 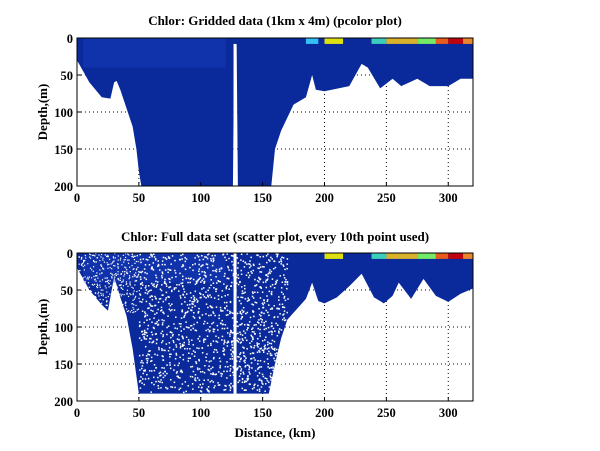 What do you see at coordinates (262, 198) in the screenshot?
I see `x-tick-label: 150` at bounding box center [262, 198].